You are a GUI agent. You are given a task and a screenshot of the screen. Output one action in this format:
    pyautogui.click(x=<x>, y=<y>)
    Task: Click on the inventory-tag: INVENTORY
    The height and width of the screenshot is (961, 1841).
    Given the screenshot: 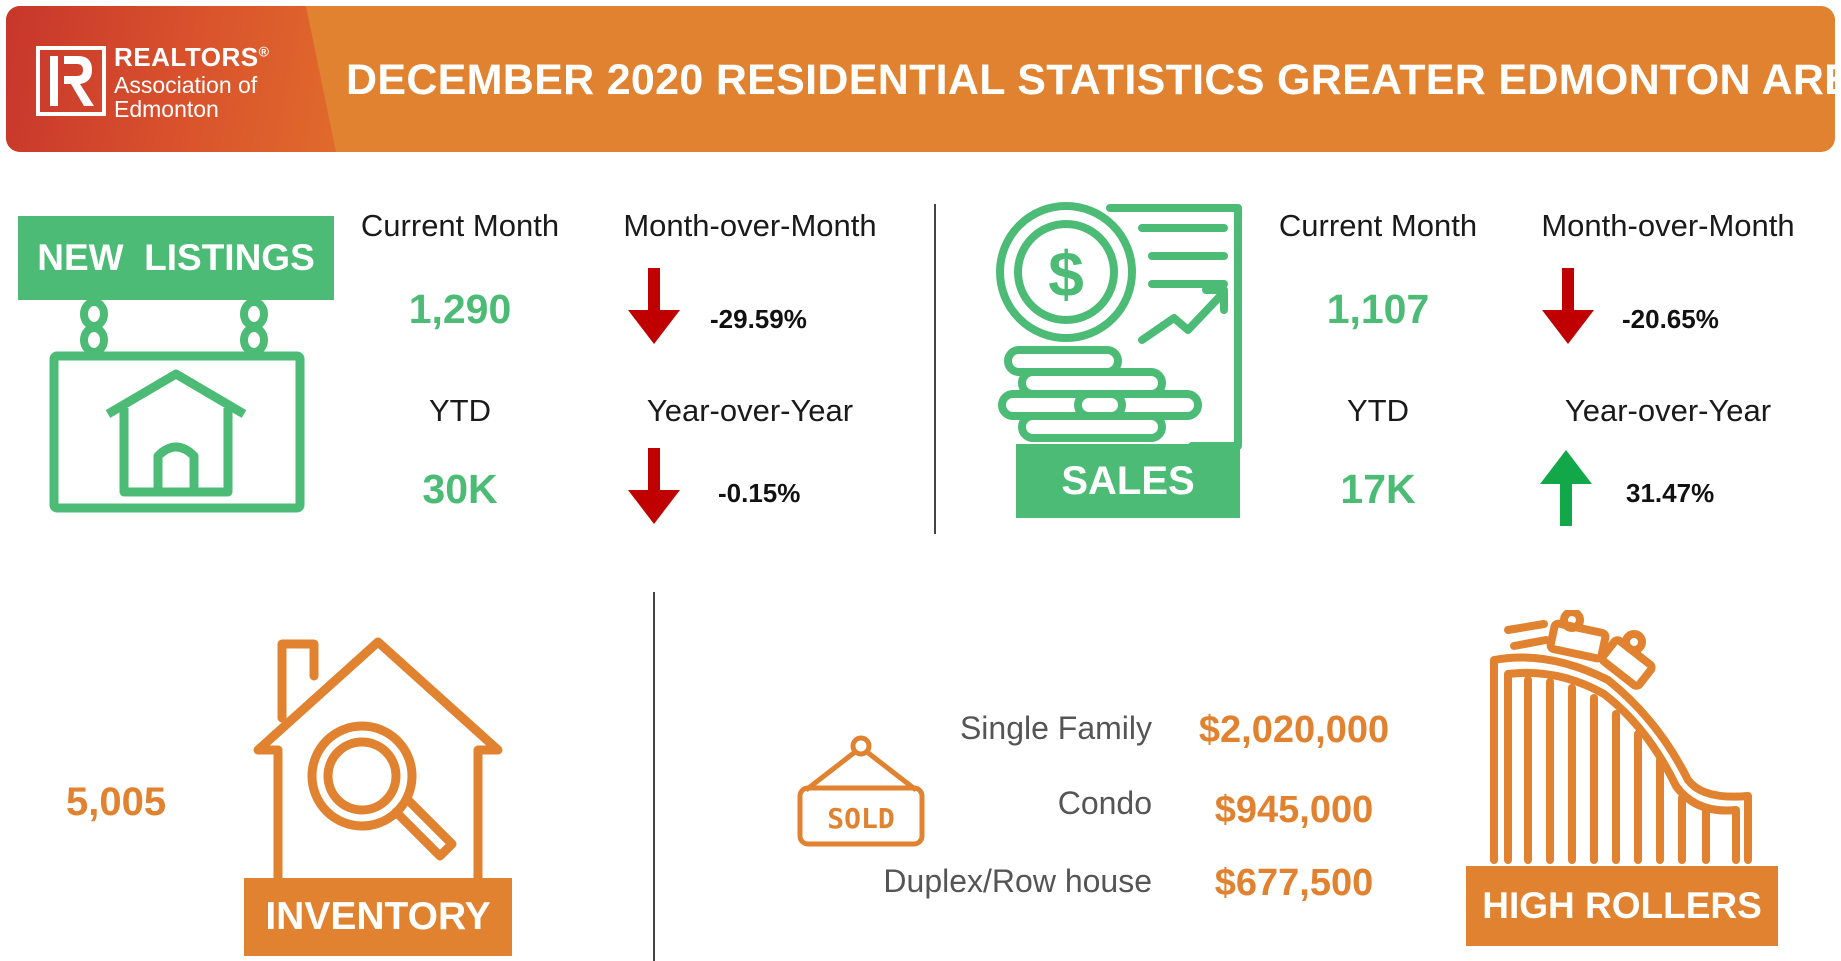 What is the action you would take?
    pyautogui.click(x=378, y=917)
    